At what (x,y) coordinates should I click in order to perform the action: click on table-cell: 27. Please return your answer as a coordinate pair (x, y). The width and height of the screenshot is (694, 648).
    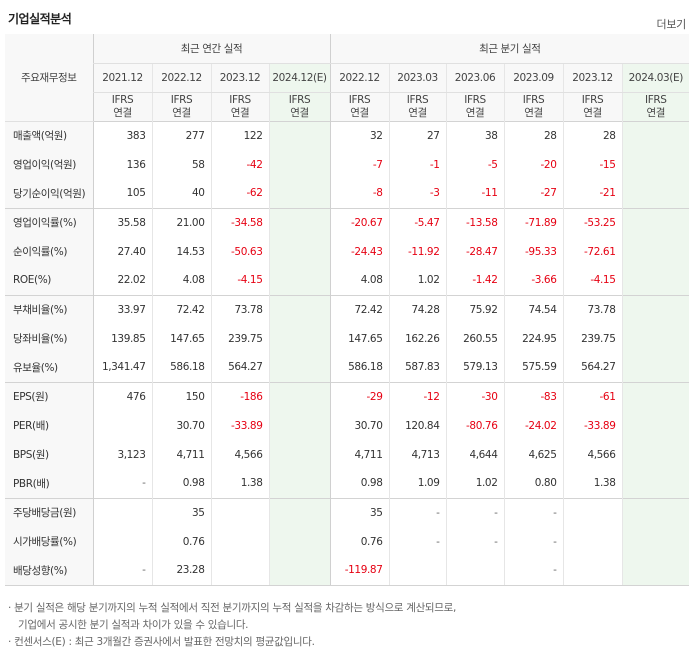
    Looking at the image, I should click on (417, 135).